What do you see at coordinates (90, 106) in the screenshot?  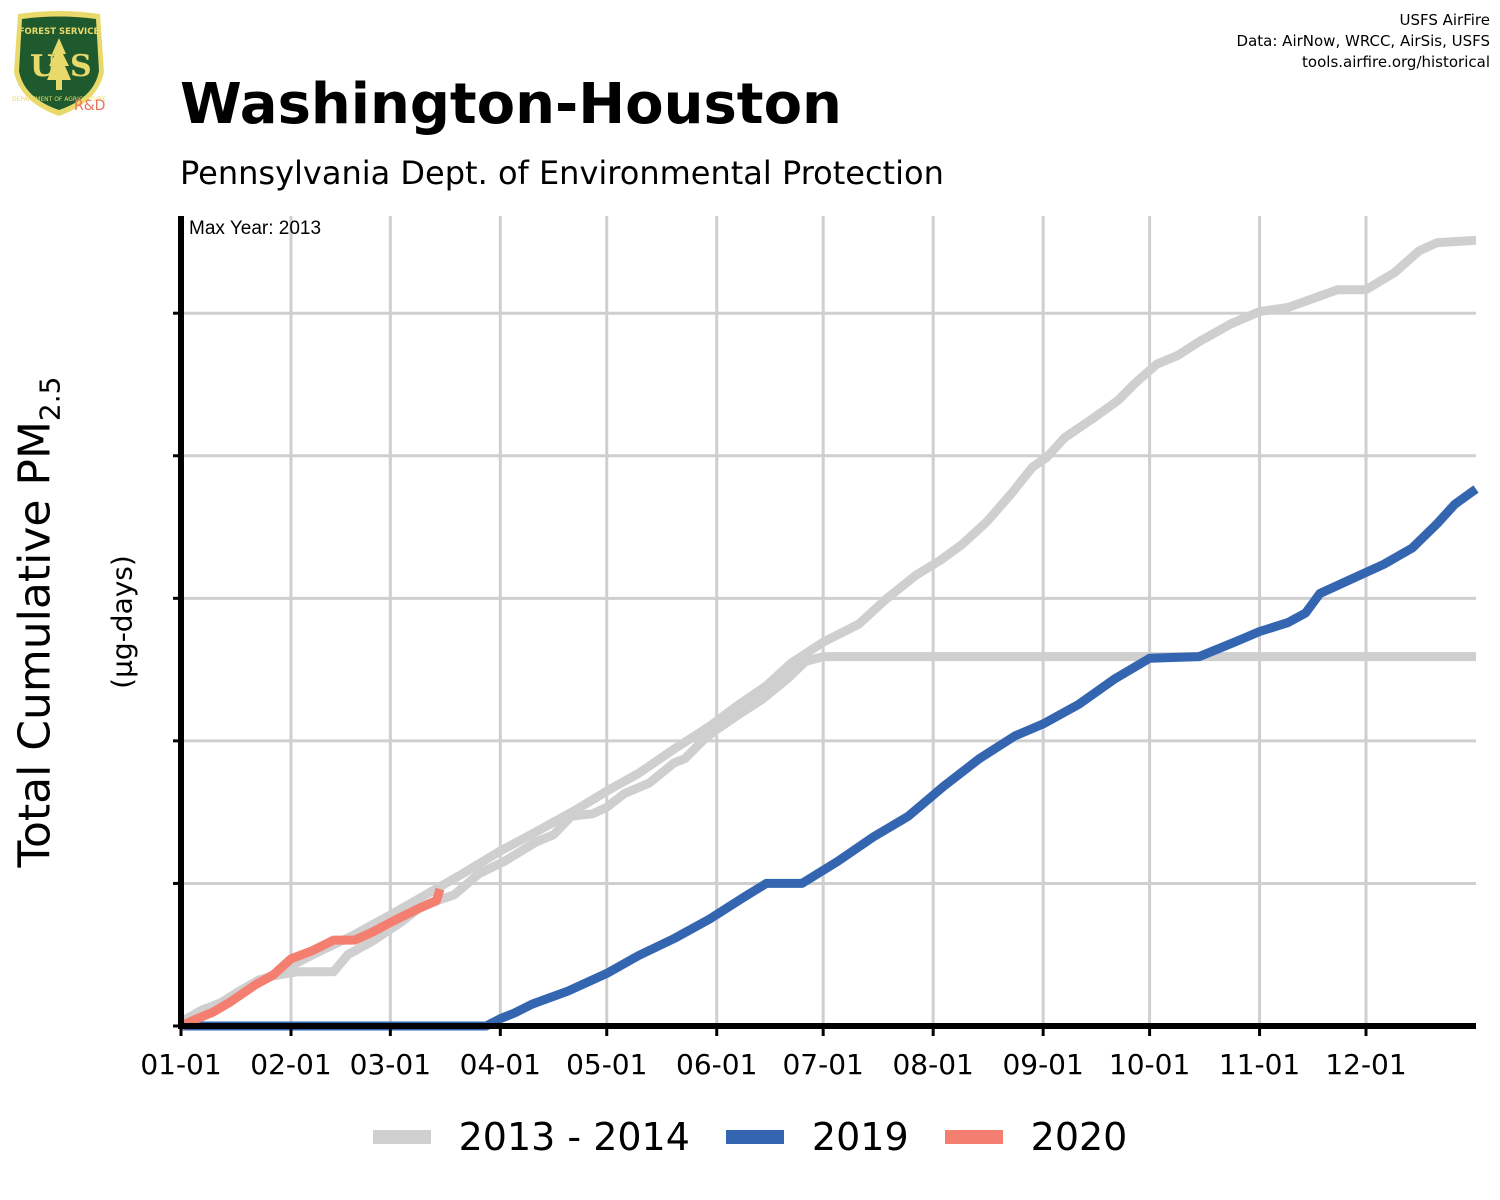 I see `rd-label: R&D` at bounding box center [90, 106].